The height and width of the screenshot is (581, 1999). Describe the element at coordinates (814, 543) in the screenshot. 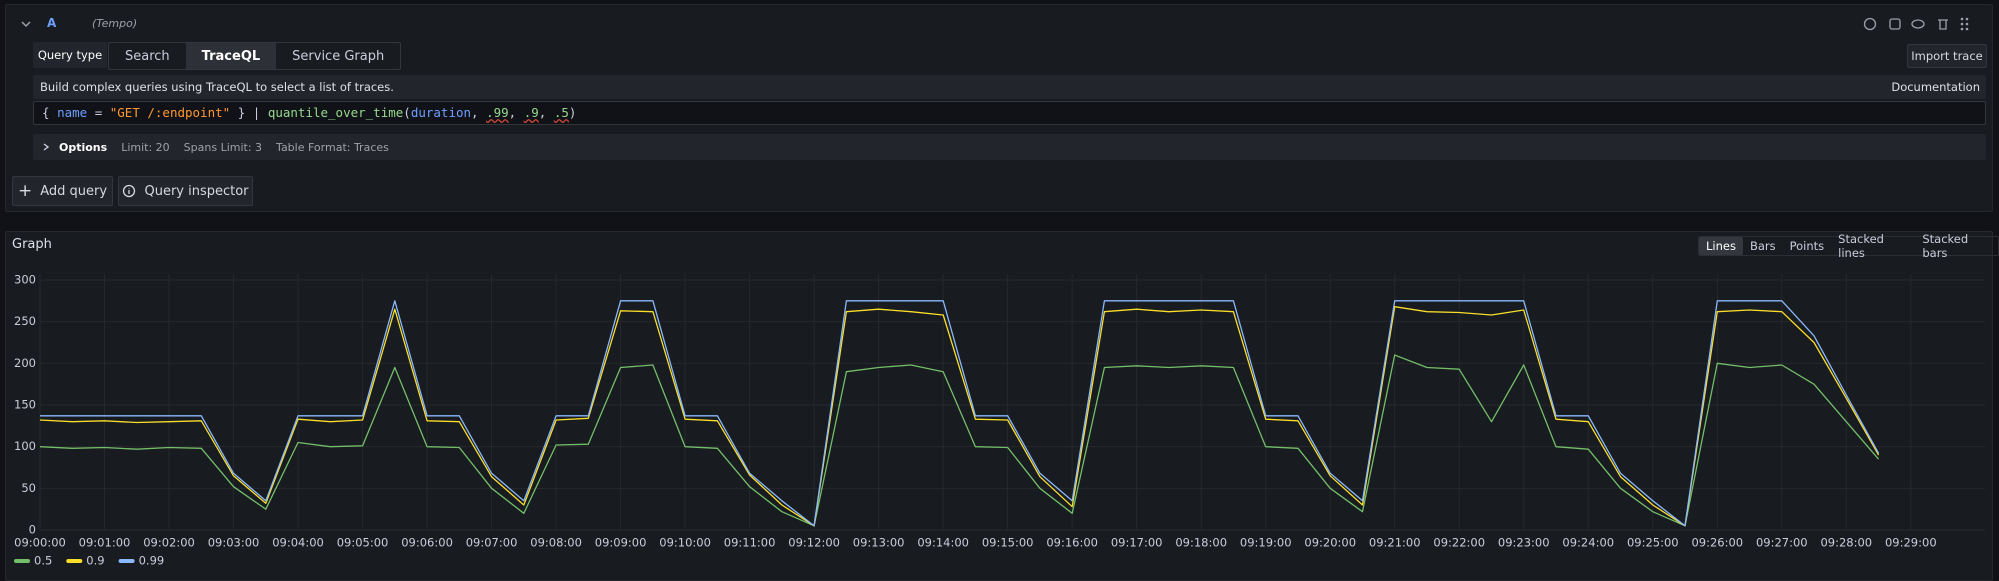

I see `x-tick-label: 09:12:00` at that location.